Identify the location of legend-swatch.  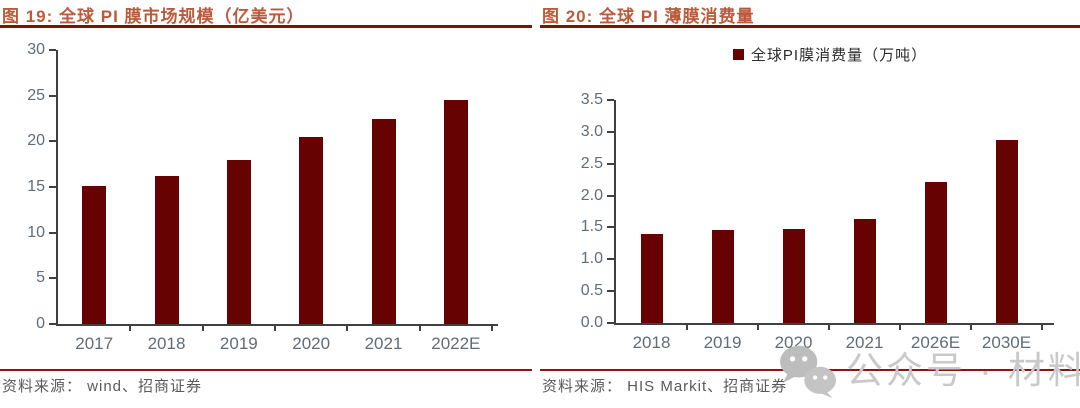
(738, 54).